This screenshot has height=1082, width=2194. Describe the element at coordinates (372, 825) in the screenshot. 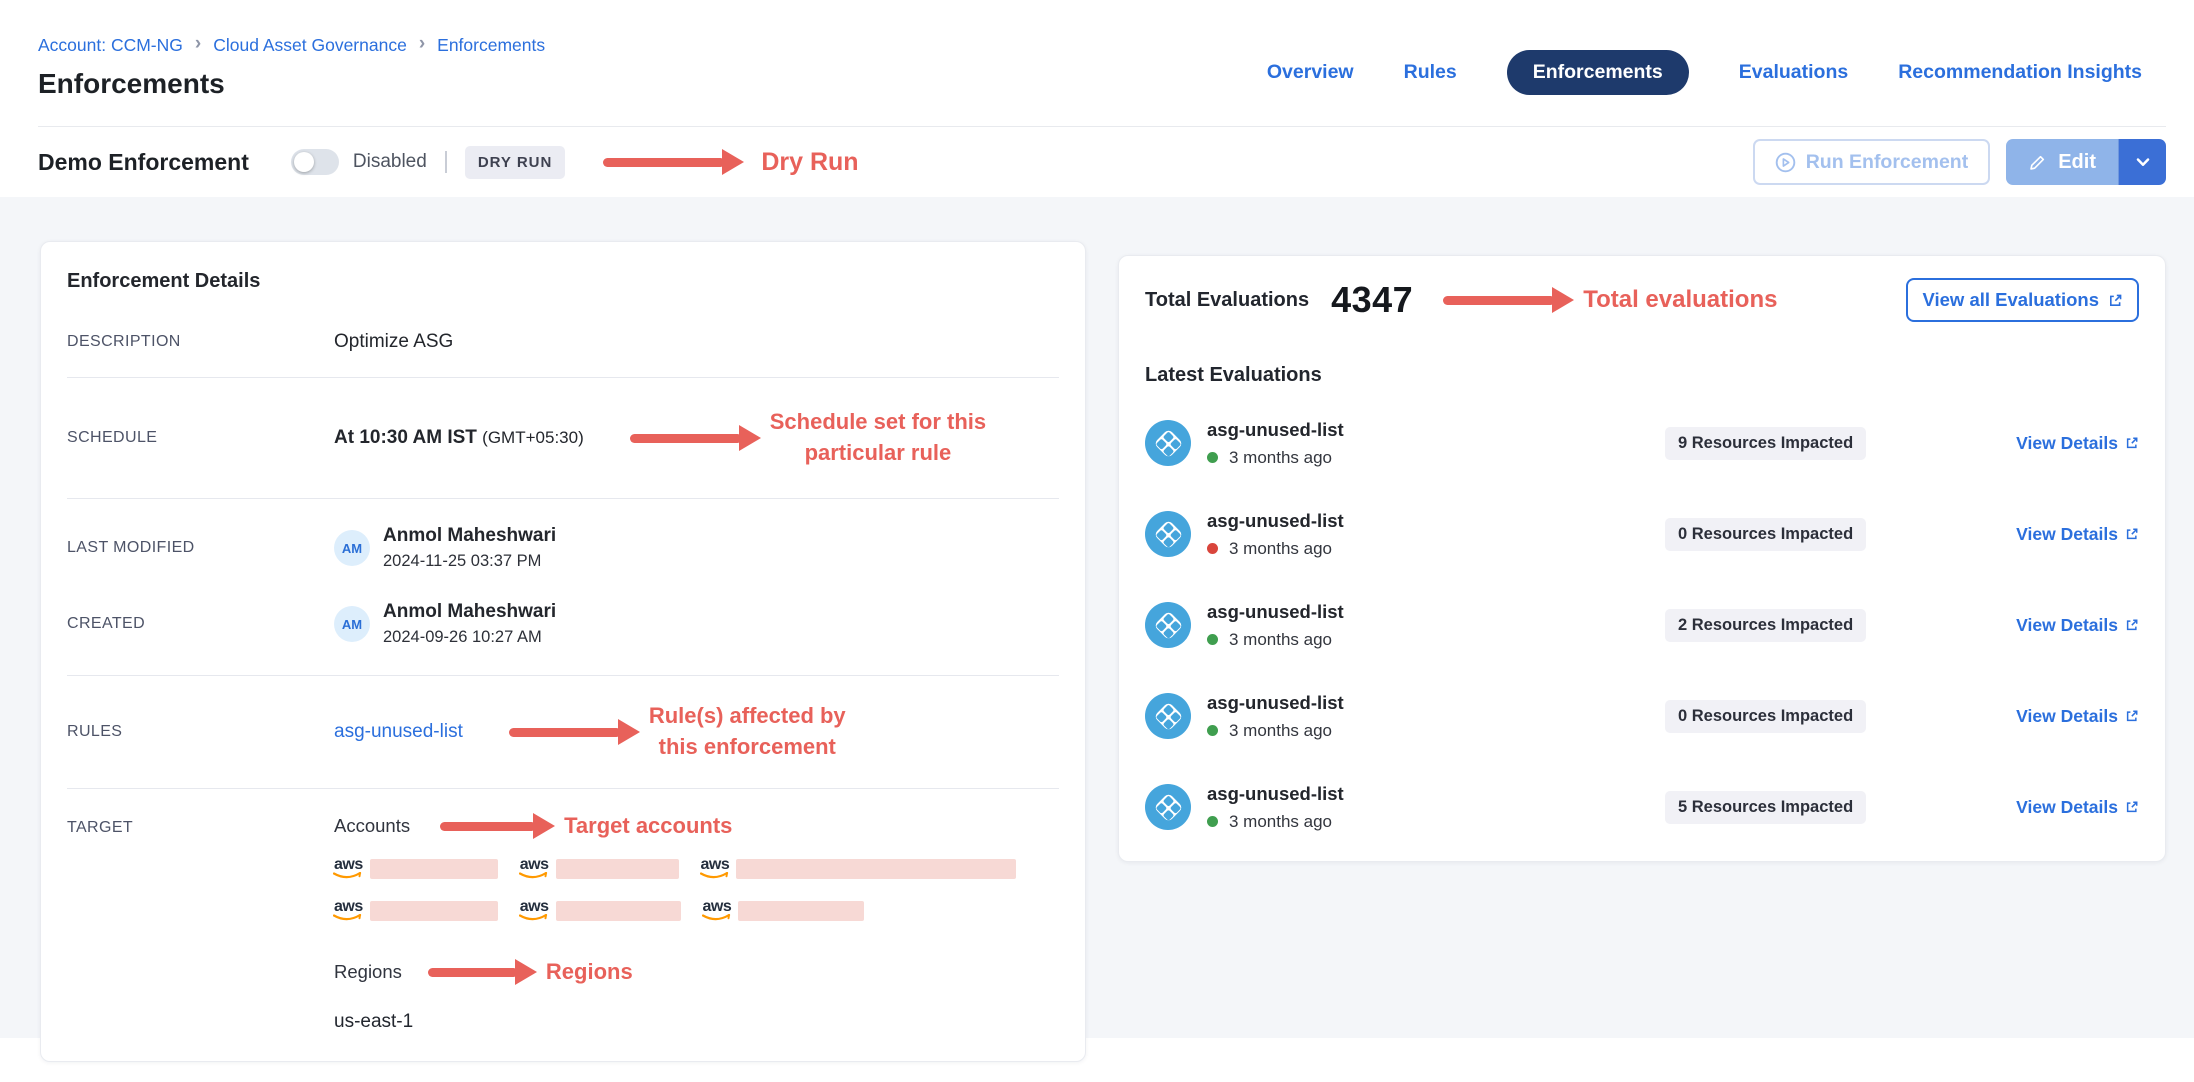

I see `accounts-label: Accounts` at that location.